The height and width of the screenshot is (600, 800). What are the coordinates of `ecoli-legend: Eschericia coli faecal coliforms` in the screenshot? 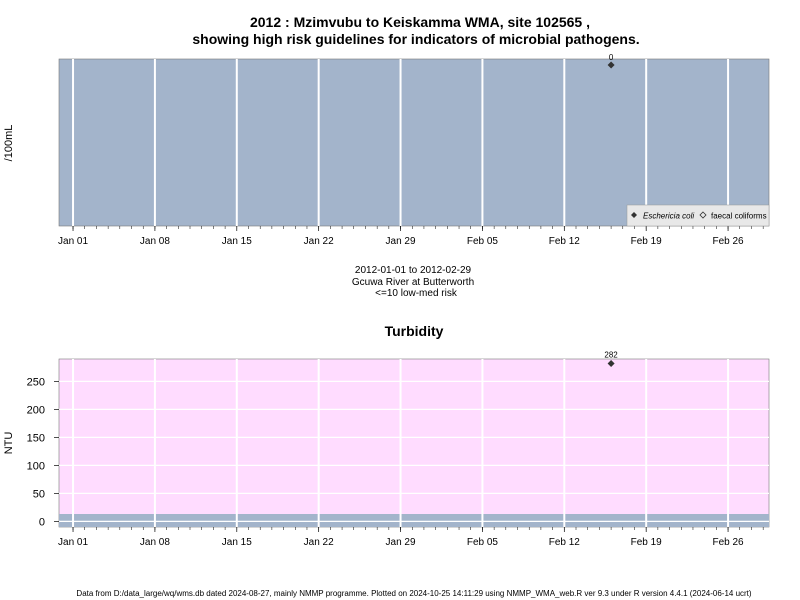 It's located at (698, 215).